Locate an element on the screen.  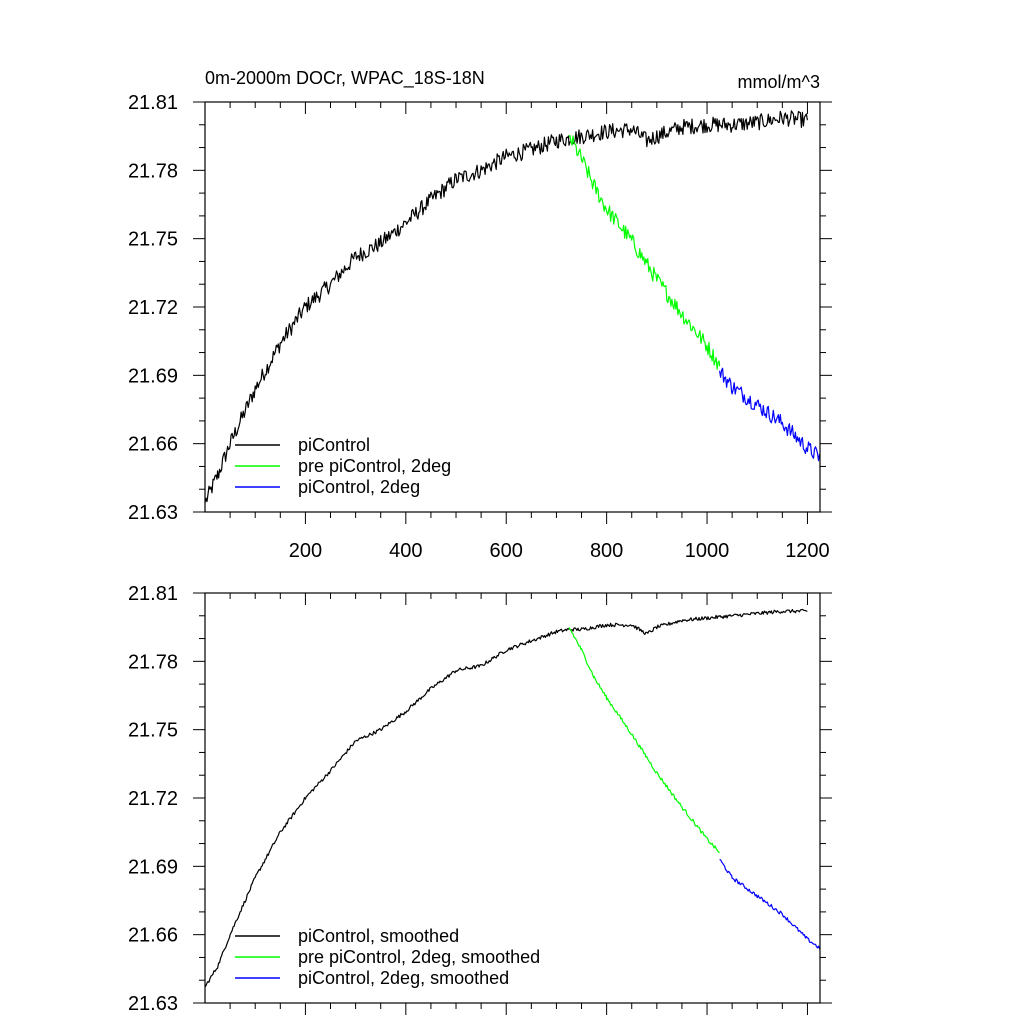
chart-title: 0m-2000m DOCr, WPAC_18S-18N is located at coordinates (345, 78).